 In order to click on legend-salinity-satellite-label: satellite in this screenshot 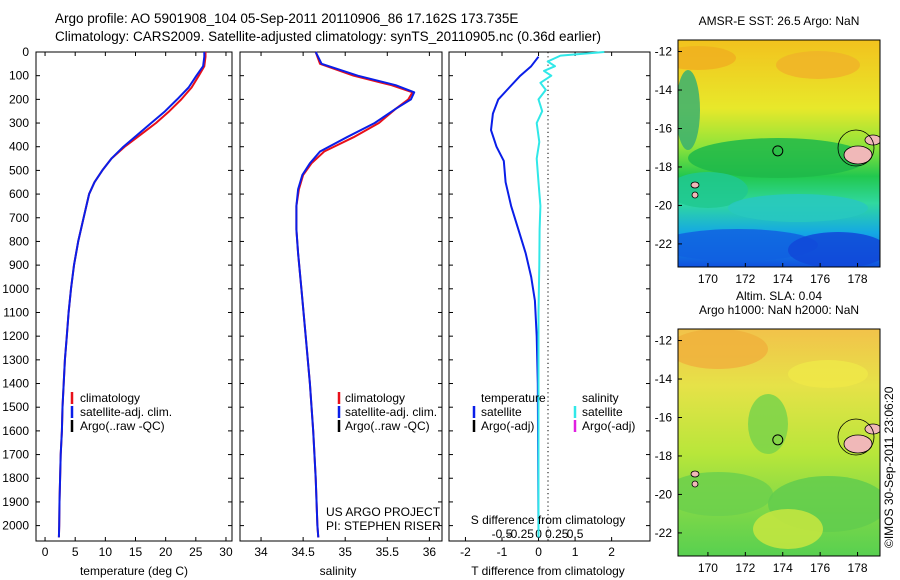, I will do `click(602, 412)`.